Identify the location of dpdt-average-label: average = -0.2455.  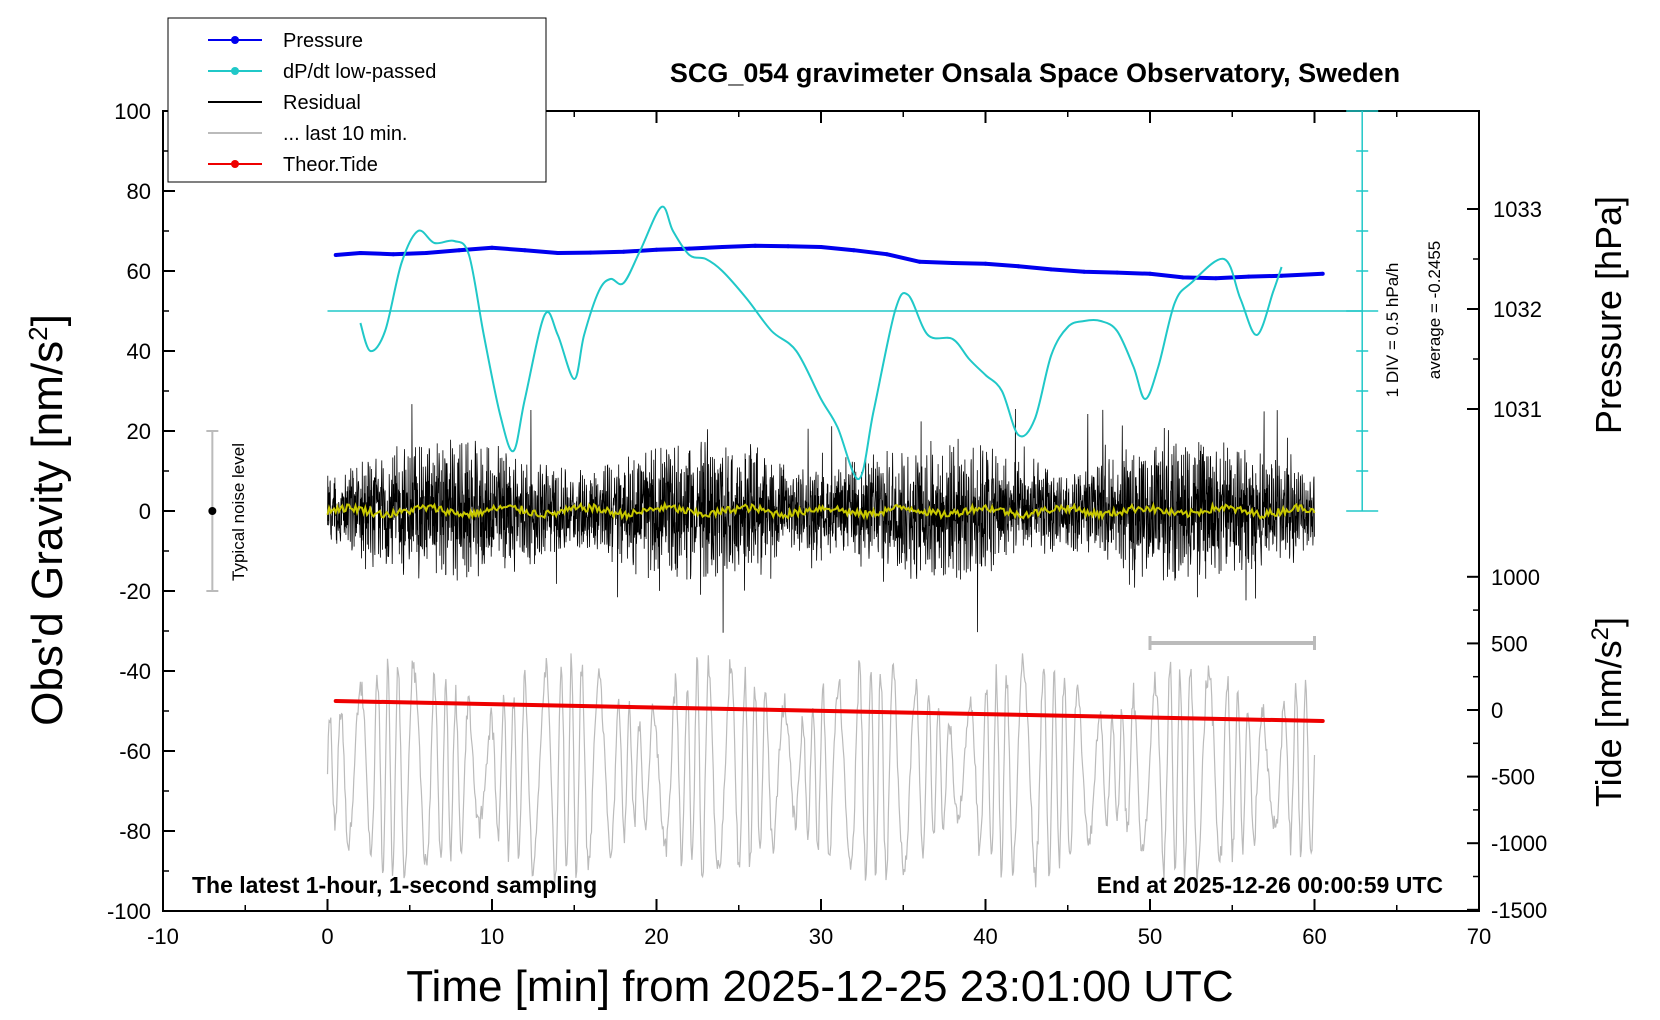
(1434, 310).